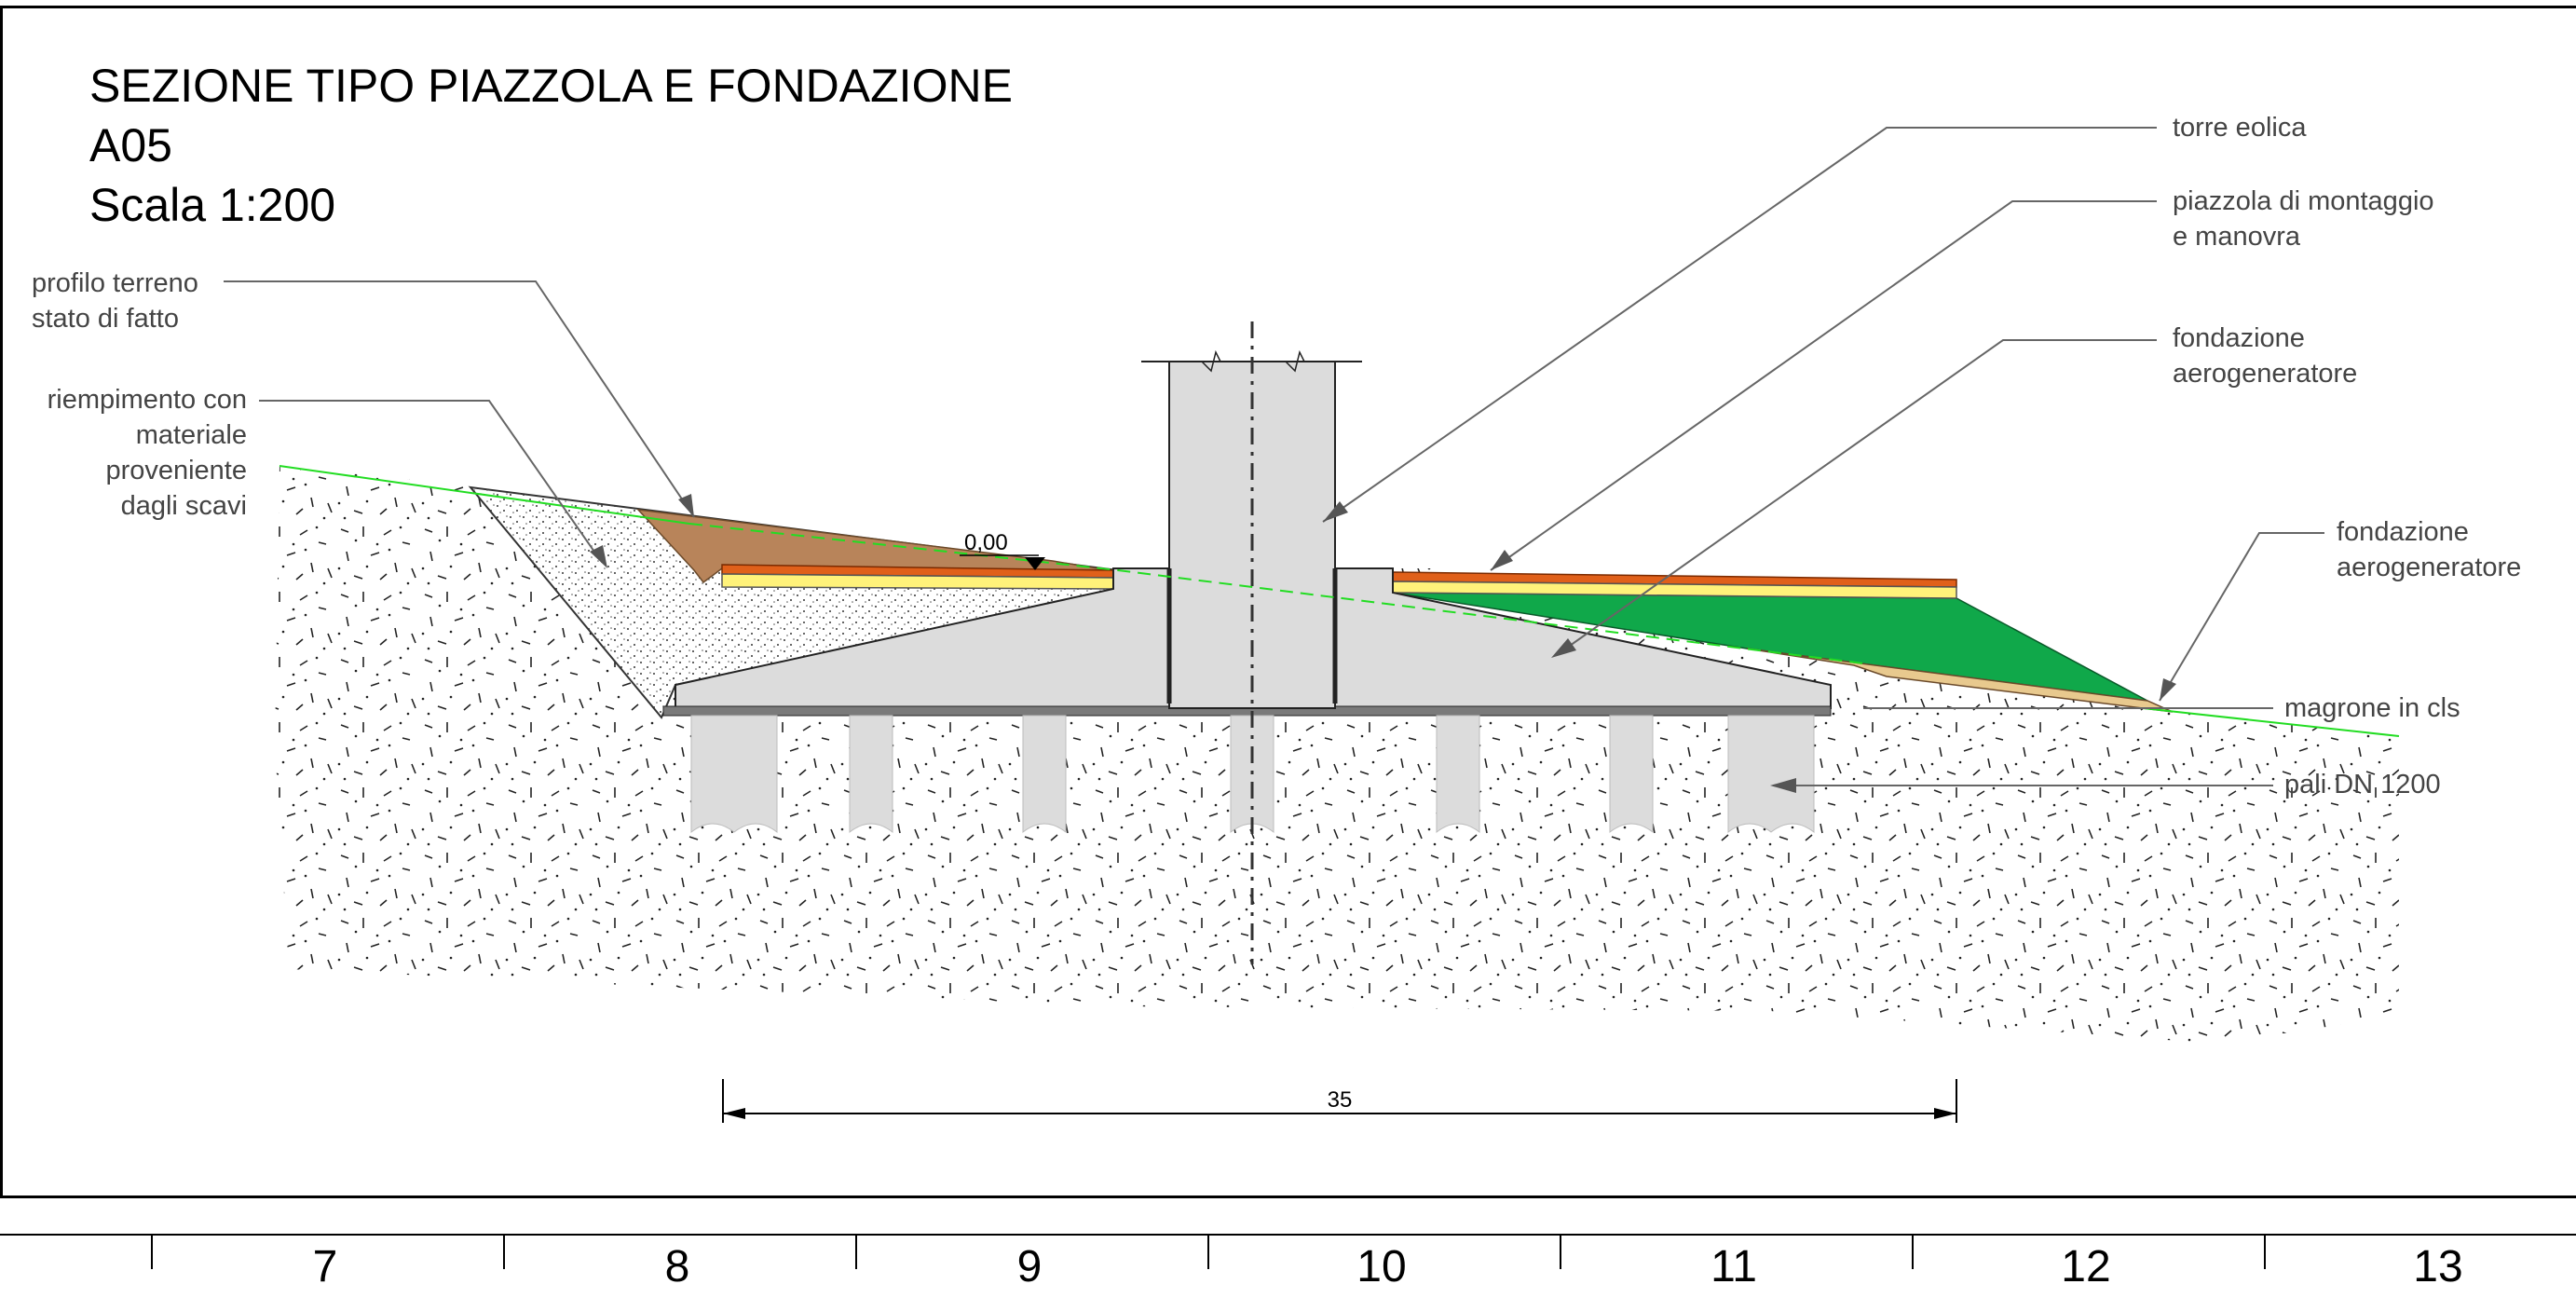 Image resolution: width=2576 pixels, height=1298 pixels. What do you see at coordinates (1783, 785) in the screenshot?
I see `arrowhead-pali` at bounding box center [1783, 785].